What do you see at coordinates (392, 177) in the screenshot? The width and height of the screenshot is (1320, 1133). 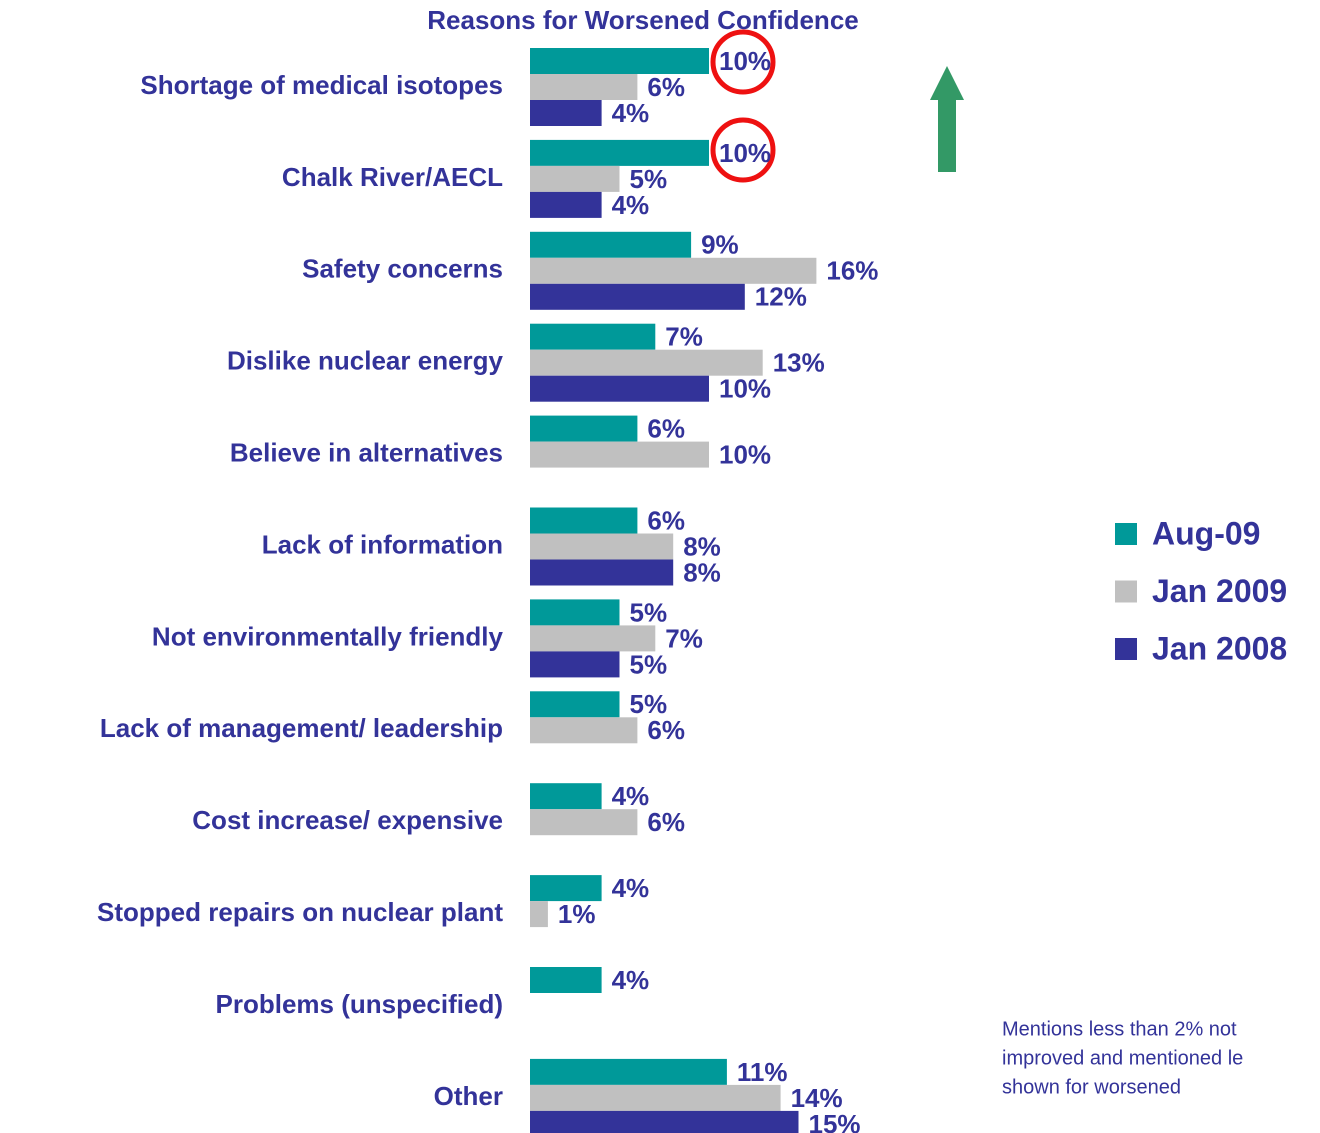 I see `category-label: Chalk River/AECL` at bounding box center [392, 177].